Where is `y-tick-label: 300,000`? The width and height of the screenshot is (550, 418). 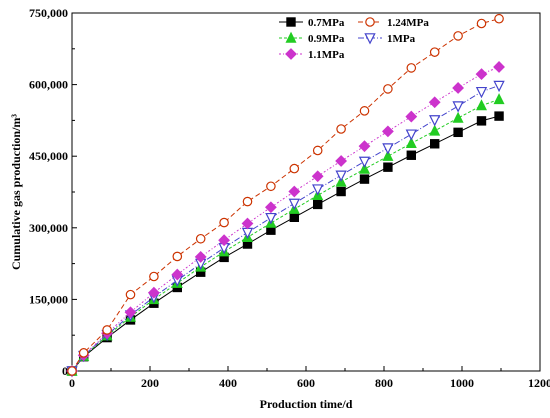 y-tick-label: 300,000 is located at coordinates (48, 228).